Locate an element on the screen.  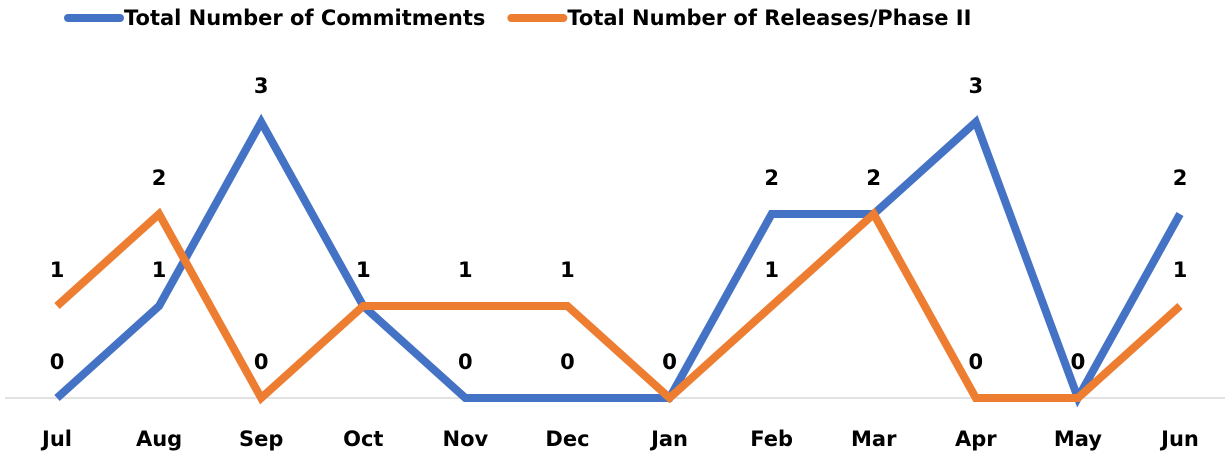
x-tick-label: Oct is located at coordinates (363, 439).